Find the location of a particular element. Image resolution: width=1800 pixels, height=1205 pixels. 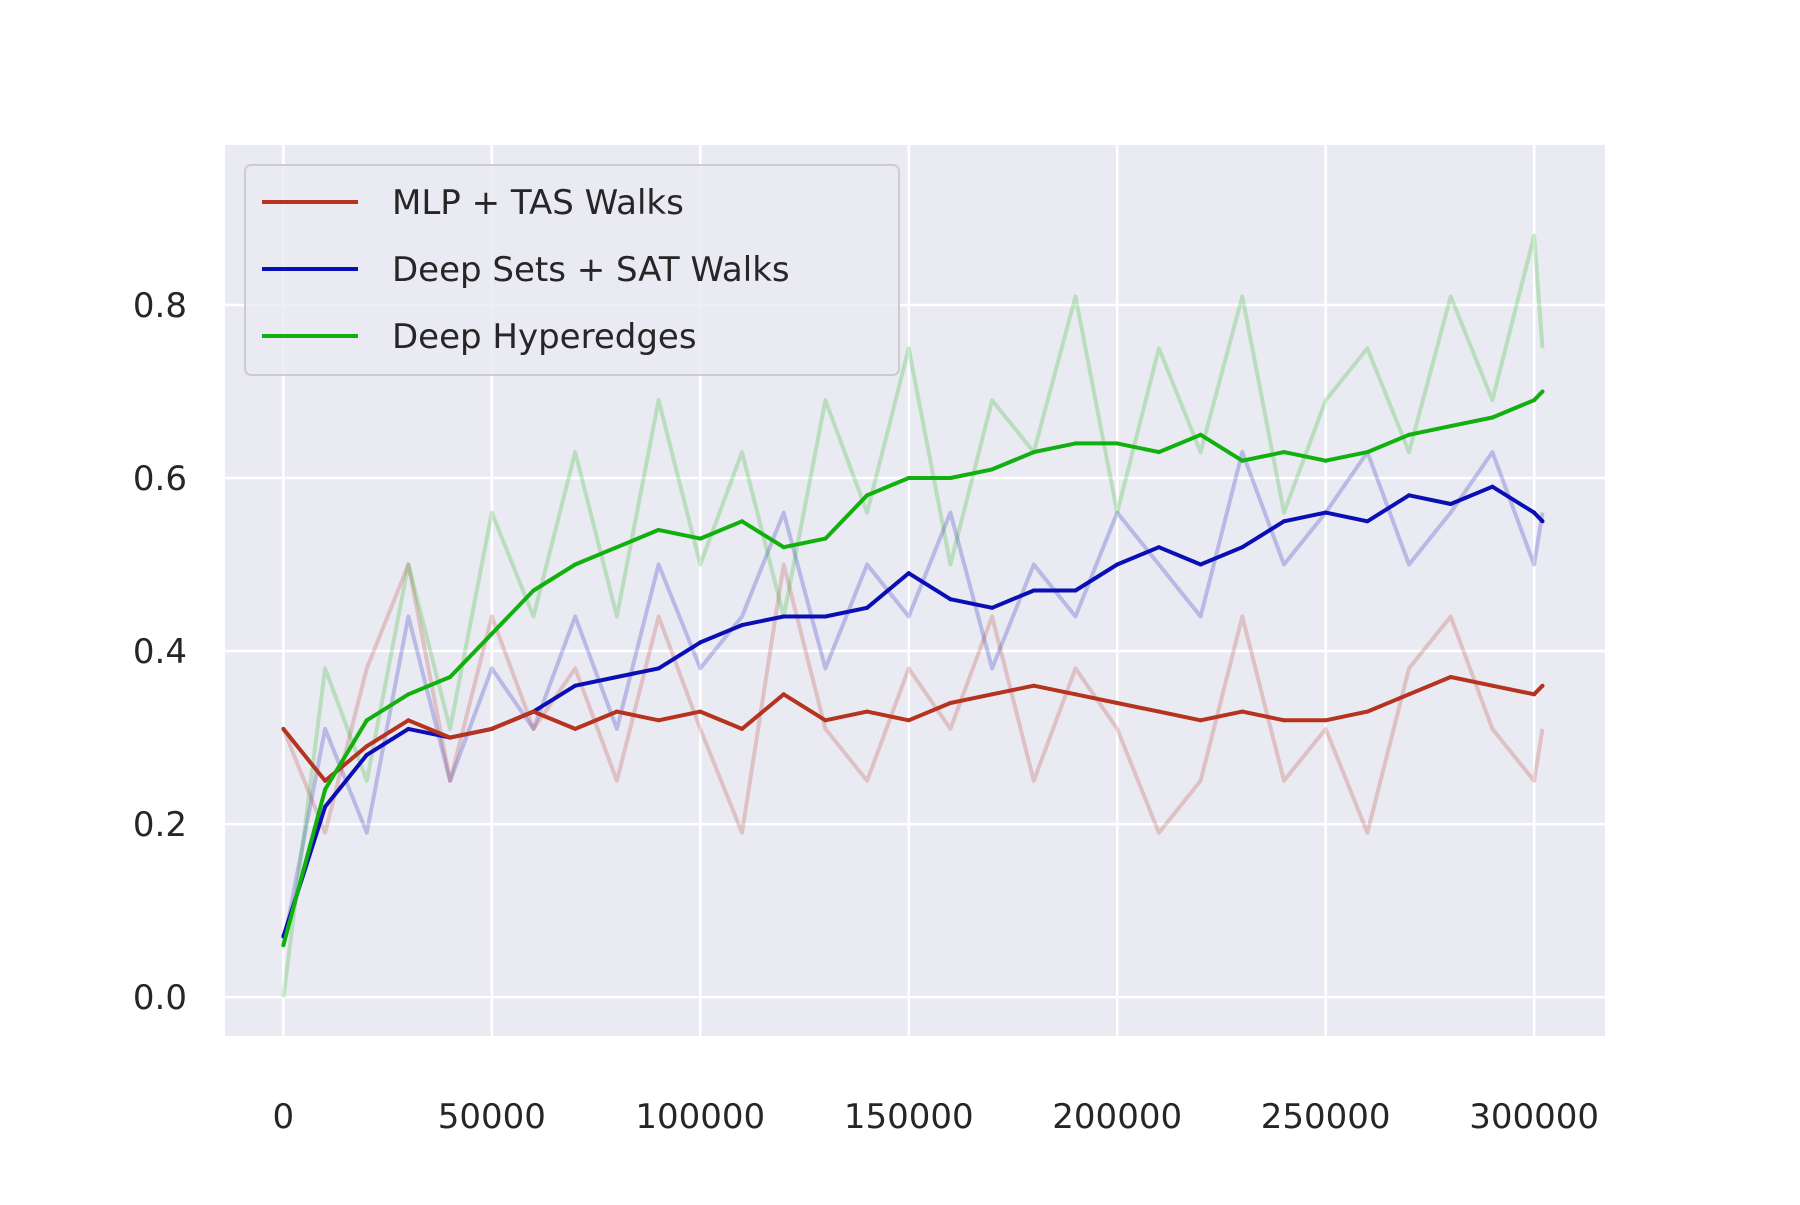

legend-label-deep-hyperedges: Deep Hyperedges is located at coordinates (544, 337).